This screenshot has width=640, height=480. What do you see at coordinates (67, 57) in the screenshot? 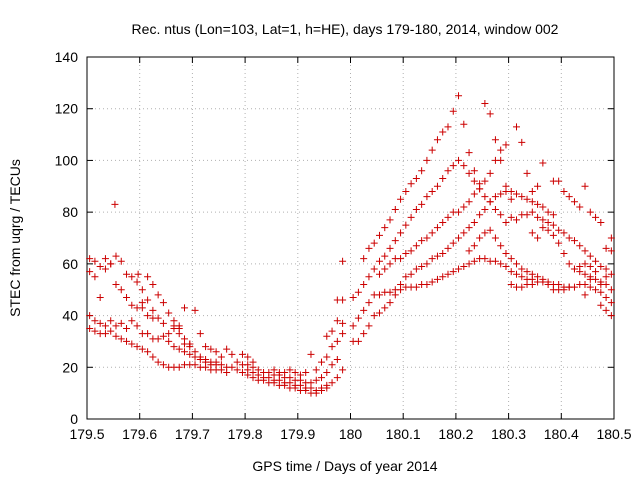
I see `y-tick-label: 140` at bounding box center [67, 57].